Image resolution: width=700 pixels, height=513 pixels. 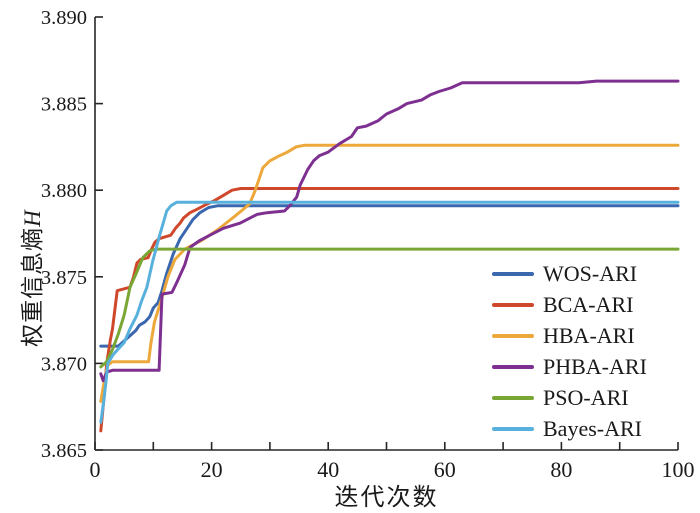 What do you see at coordinates (590, 273) in the screenshot?
I see `legend-label-WOS-ARI: WOS-ARI` at bounding box center [590, 273].